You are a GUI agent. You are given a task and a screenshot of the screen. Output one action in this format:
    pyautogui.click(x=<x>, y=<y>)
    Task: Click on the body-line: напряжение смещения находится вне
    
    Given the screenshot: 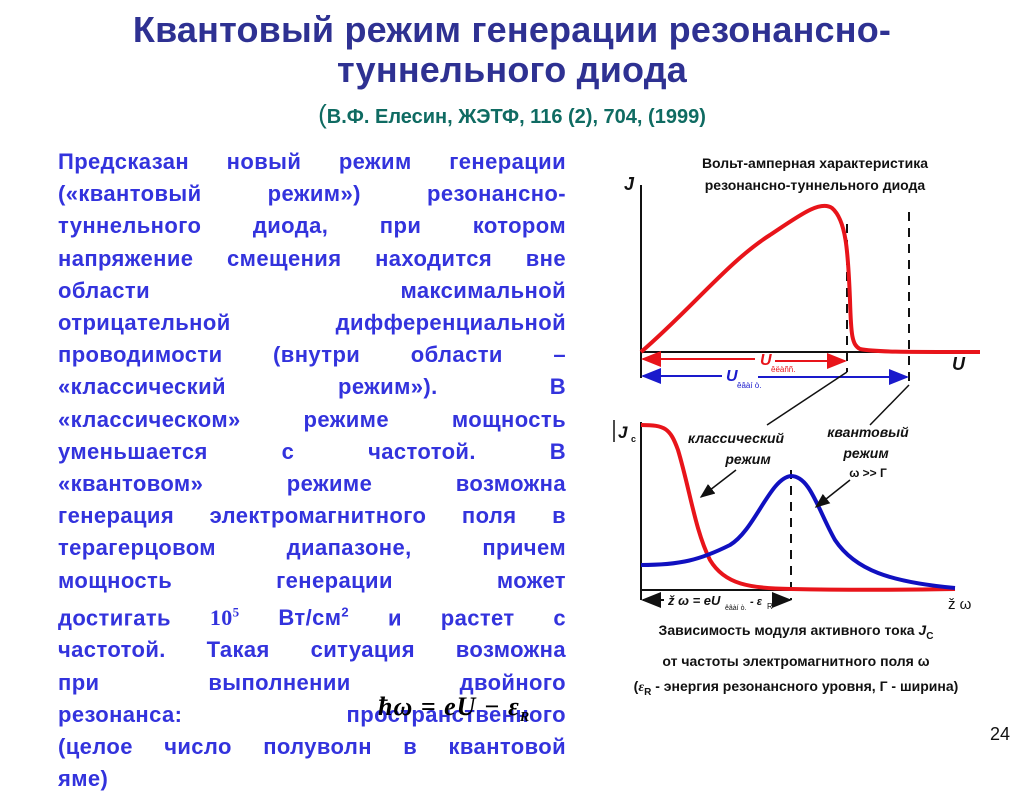 What is the action you would take?
    pyautogui.click(x=312, y=258)
    